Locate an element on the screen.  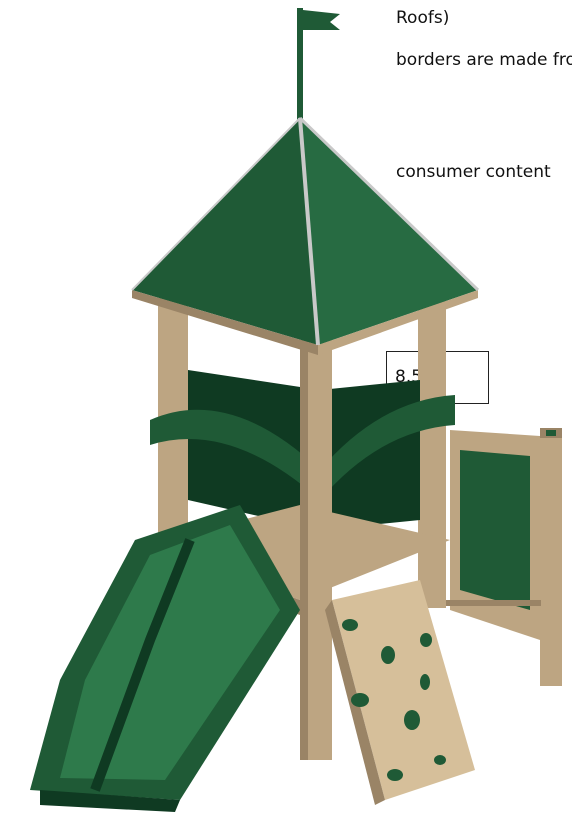
side-rail is located at coordinates (493, 603).